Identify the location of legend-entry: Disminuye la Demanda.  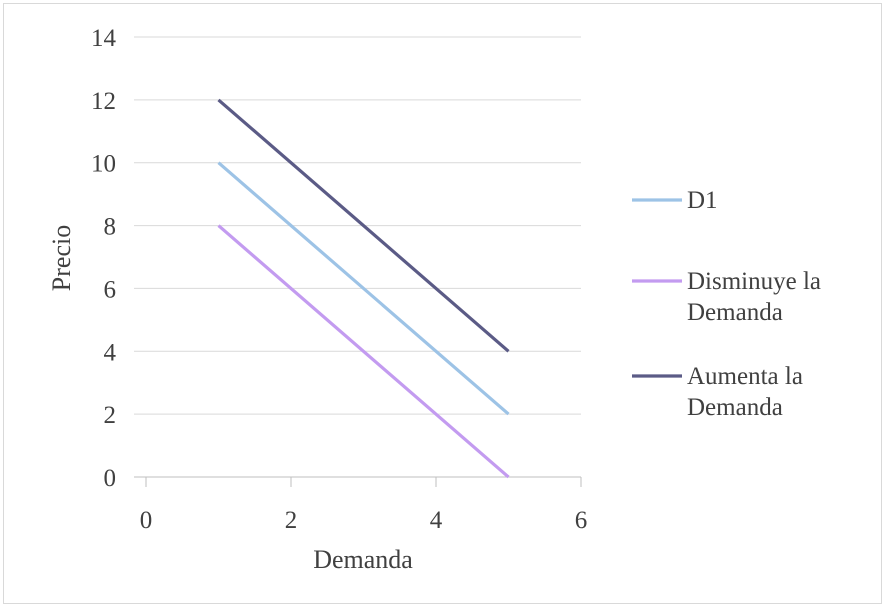
(754, 297).